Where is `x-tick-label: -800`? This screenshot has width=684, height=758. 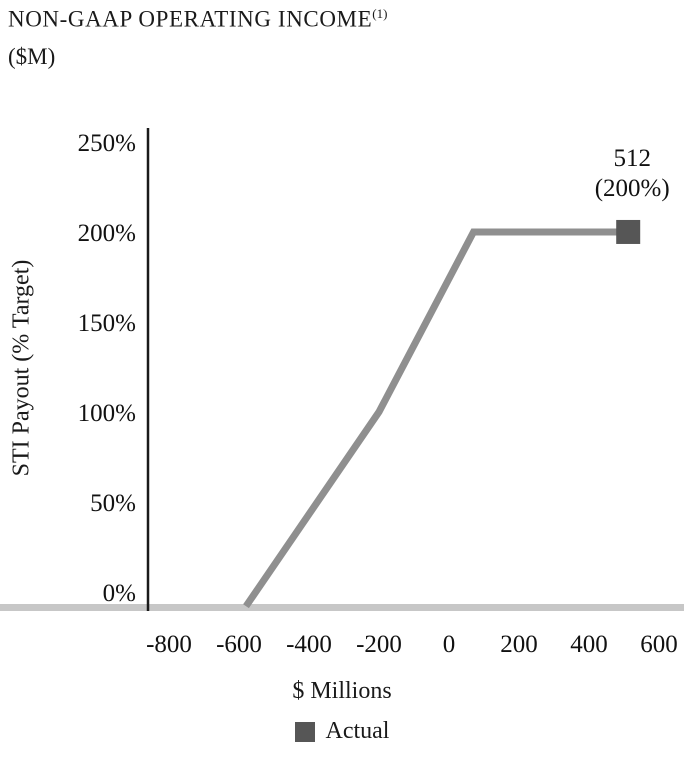
x-tick-label: -800 is located at coordinates (169, 644).